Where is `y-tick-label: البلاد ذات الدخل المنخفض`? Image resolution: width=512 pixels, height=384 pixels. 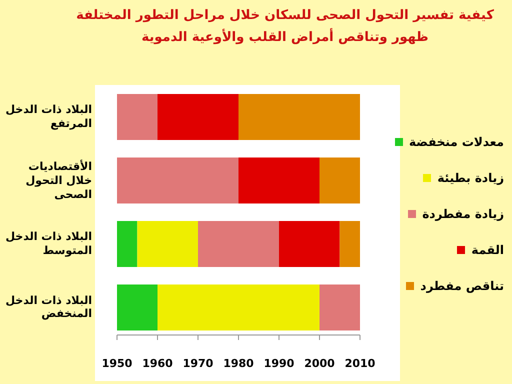 y-tick-label: البلاد ذات الدخل المنخفض is located at coordinates (48, 307).